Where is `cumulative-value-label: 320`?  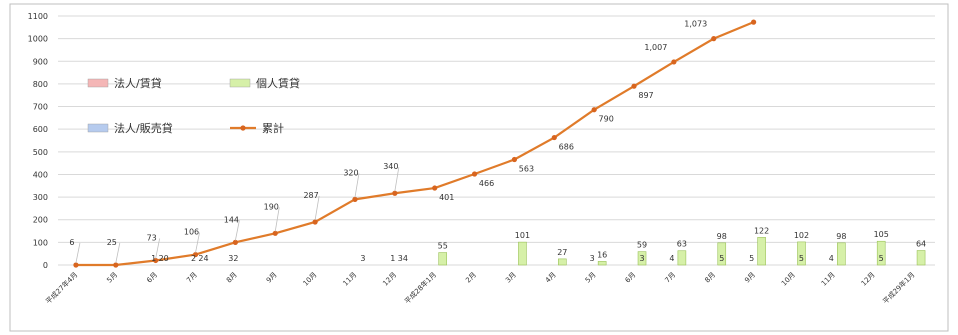 cumulative-value-label: 320 is located at coordinates (350, 172).